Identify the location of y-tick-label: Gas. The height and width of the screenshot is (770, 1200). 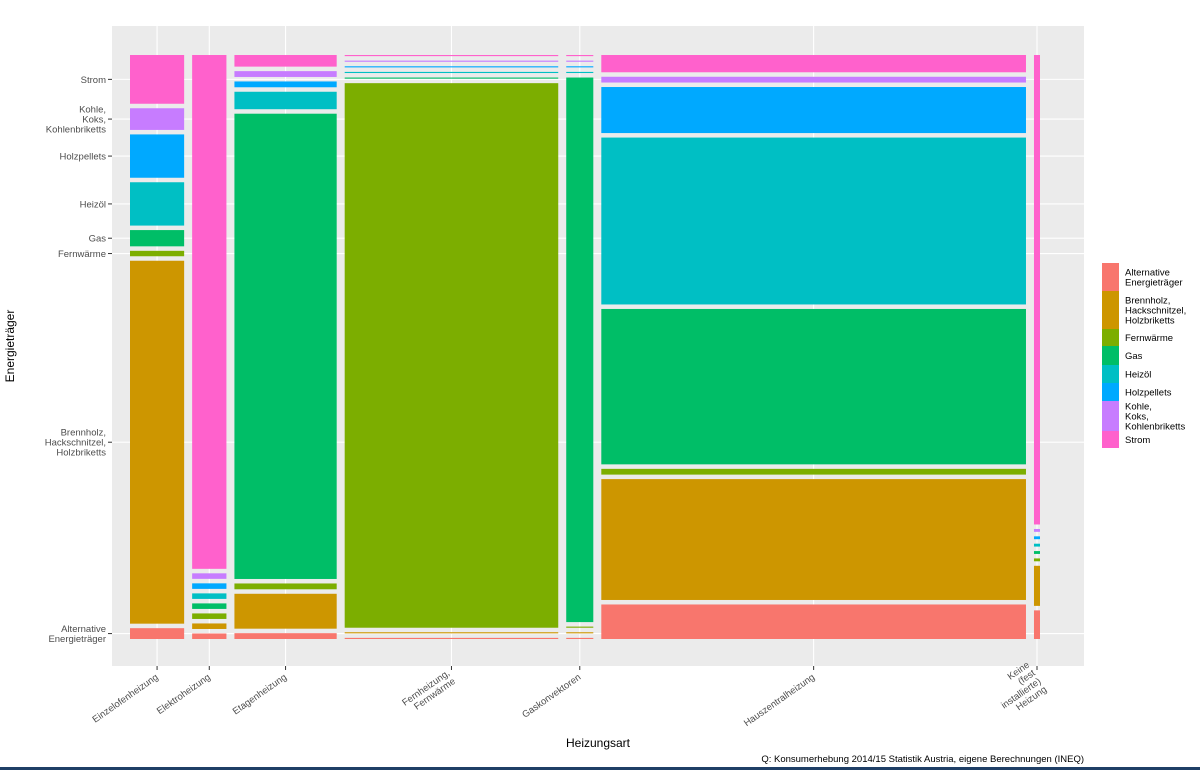
(98, 239).